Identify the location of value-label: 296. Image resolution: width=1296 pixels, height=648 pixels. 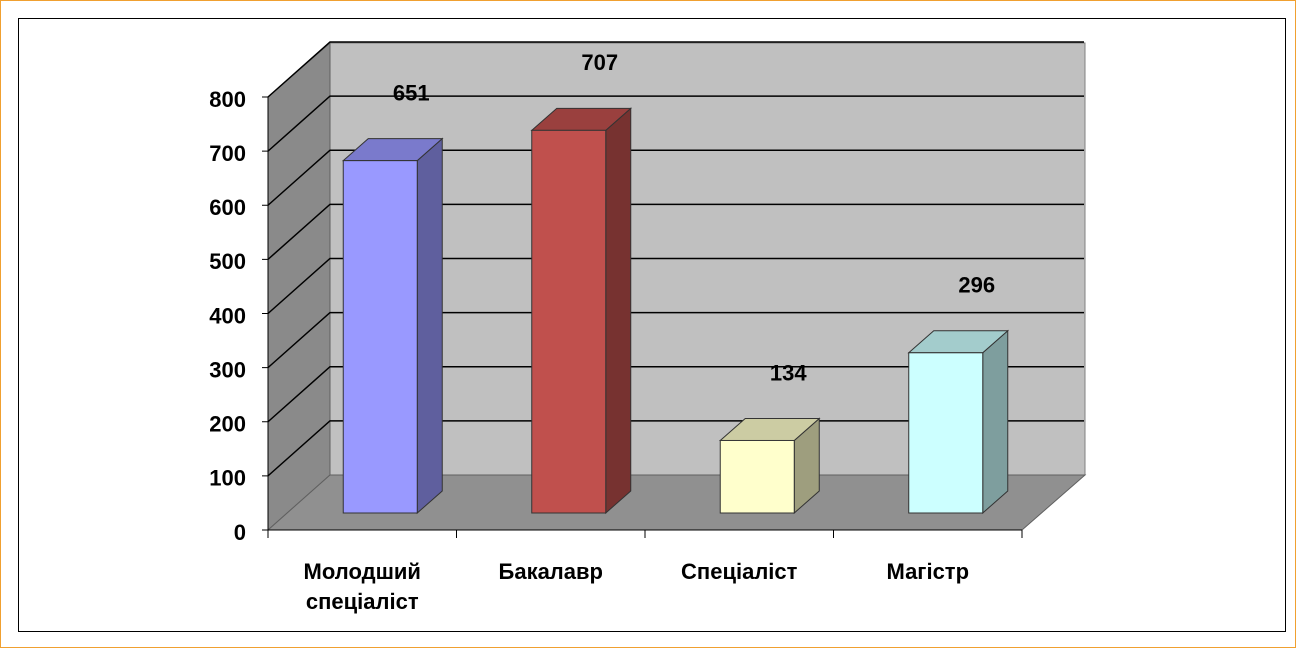
(976, 285).